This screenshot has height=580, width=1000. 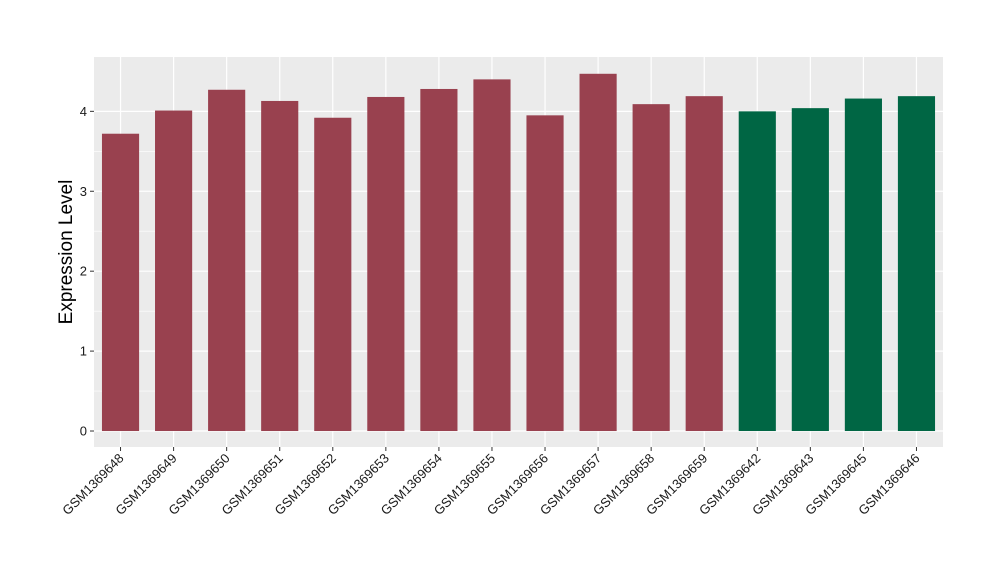 What do you see at coordinates (439, 260) in the screenshot?
I see `bar-GSM1369654` at bounding box center [439, 260].